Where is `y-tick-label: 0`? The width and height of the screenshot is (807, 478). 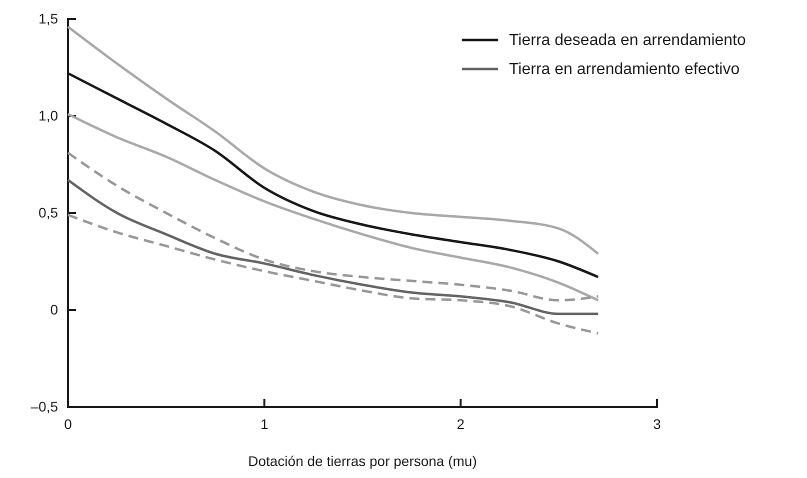
y-tick-label: 0 is located at coordinates (54, 309).